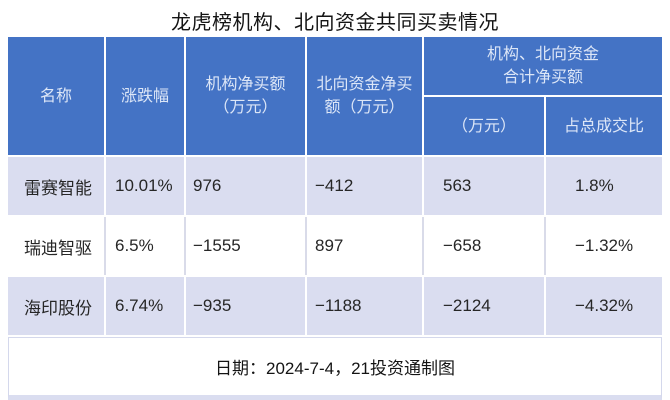 The image size is (670, 400). I want to click on cell-name: 瑞迪智驱, so click(56, 246).